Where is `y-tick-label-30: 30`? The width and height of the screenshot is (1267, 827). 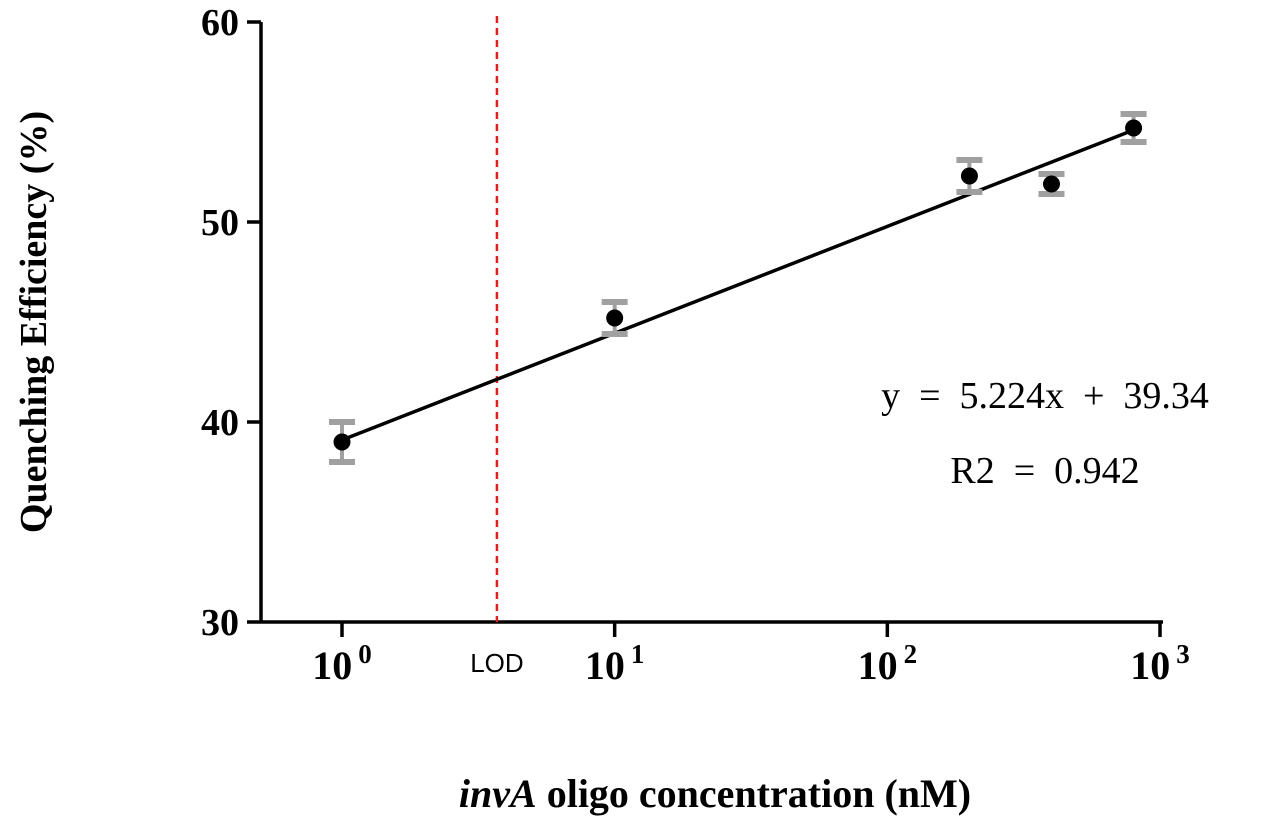 y-tick-label-30: 30 is located at coordinates (220, 623).